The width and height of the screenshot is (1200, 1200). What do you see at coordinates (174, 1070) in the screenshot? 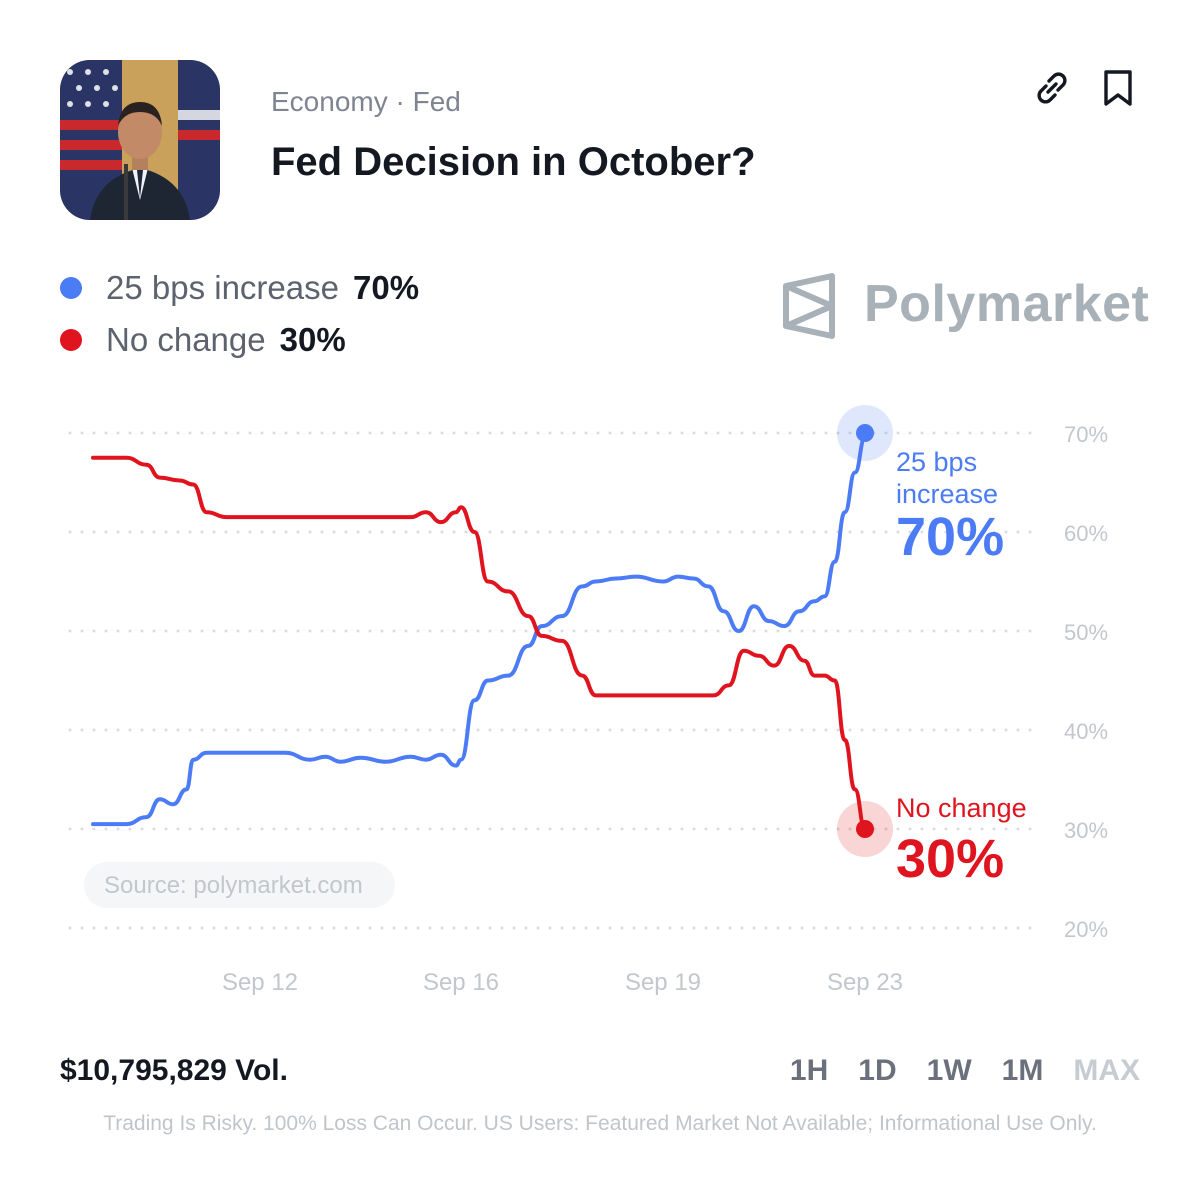
I see `volume-value: $10,795,829 Vol.` at bounding box center [174, 1070].